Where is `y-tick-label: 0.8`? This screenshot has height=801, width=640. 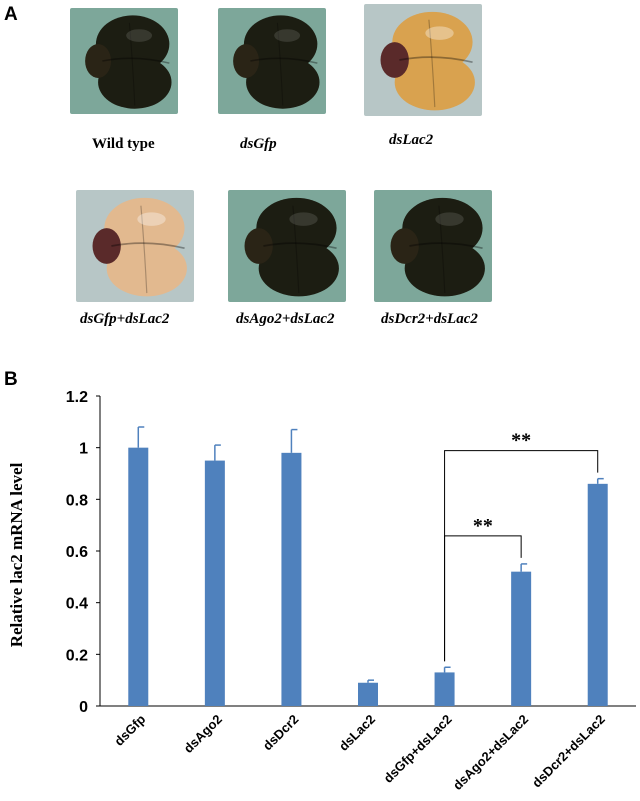
y-tick-label: 0.8 is located at coordinates (77, 500).